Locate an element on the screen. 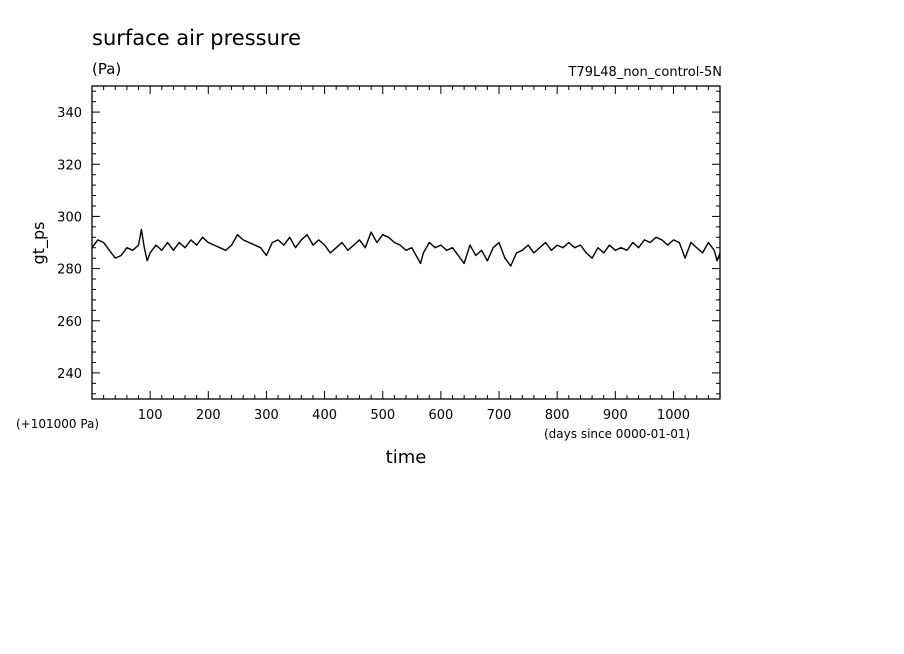  x-tick-label: 200 is located at coordinates (208, 415).